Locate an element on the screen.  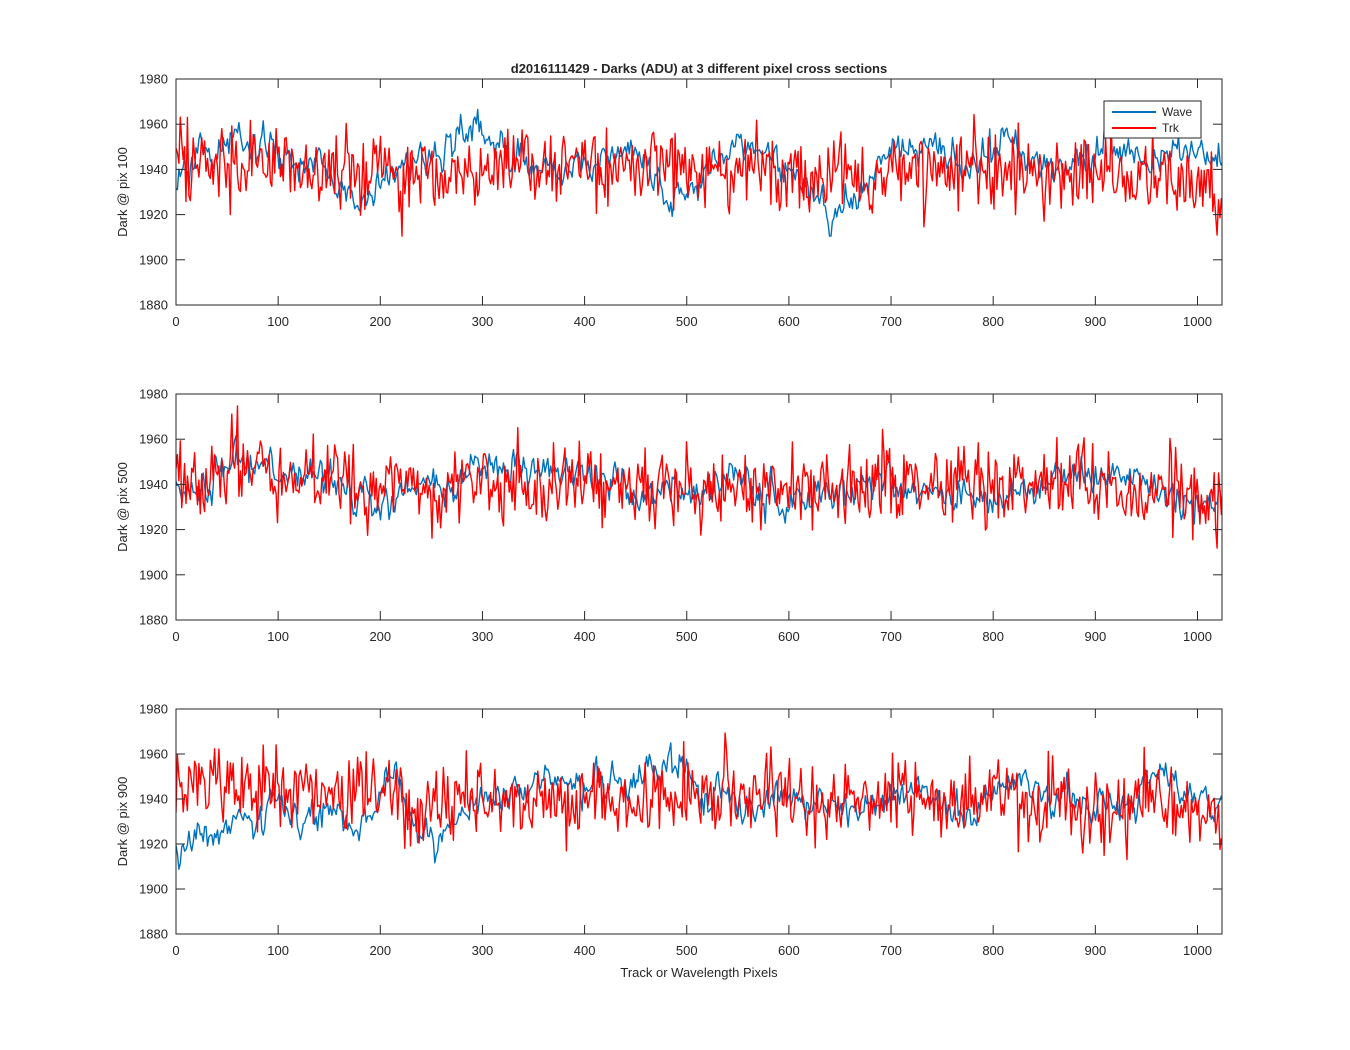
legend-box is located at coordinates (1152, 119).